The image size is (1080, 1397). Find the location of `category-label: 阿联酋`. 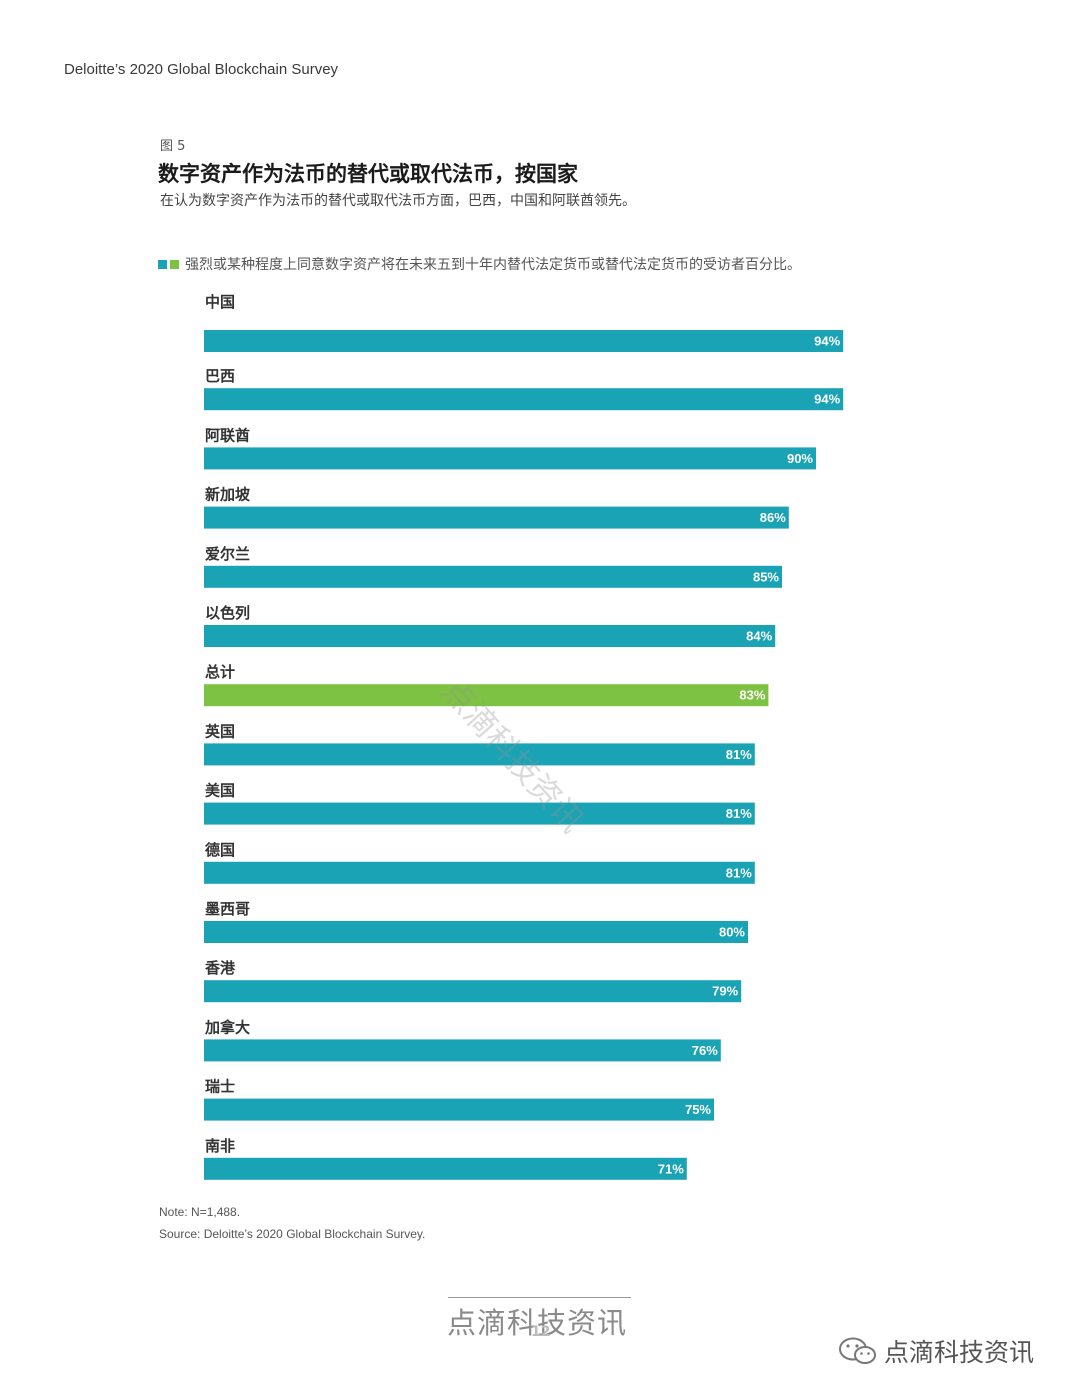

category-label: 阿联酋 is located at coordinates (227, 435).